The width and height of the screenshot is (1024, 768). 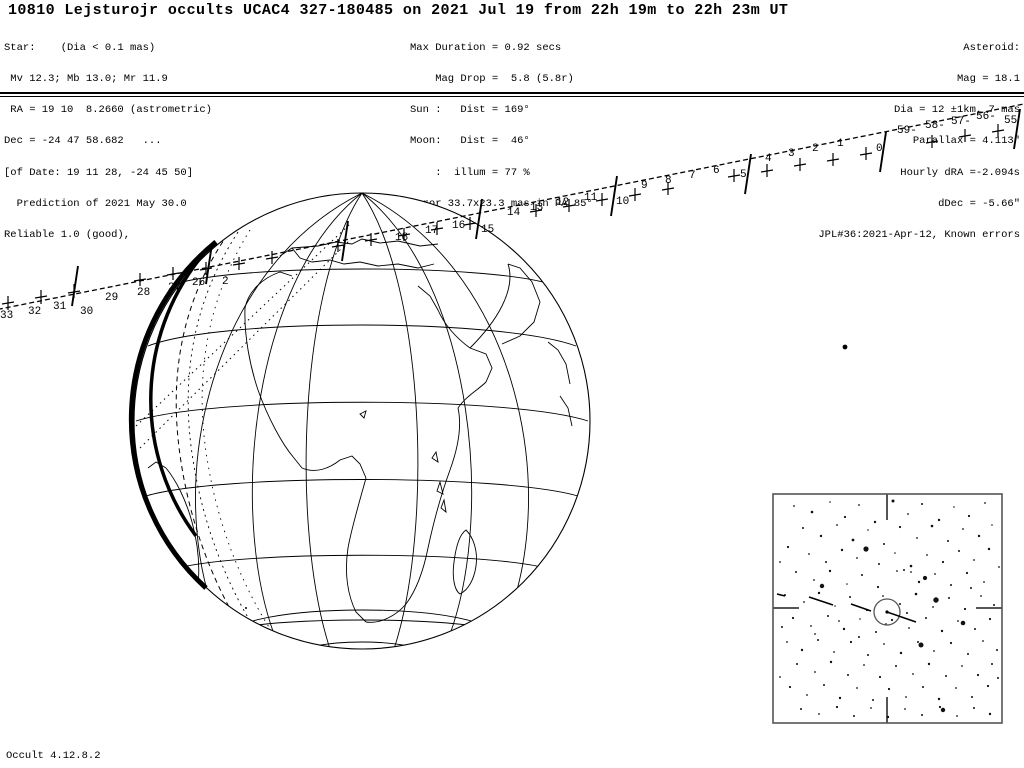 What do you see at coordinates (919, 235) in the screenshot?
I see `asteroid-ephemeris: JPL#36:2021-Apr-12, Known errors` at bounding box center [919, 235].